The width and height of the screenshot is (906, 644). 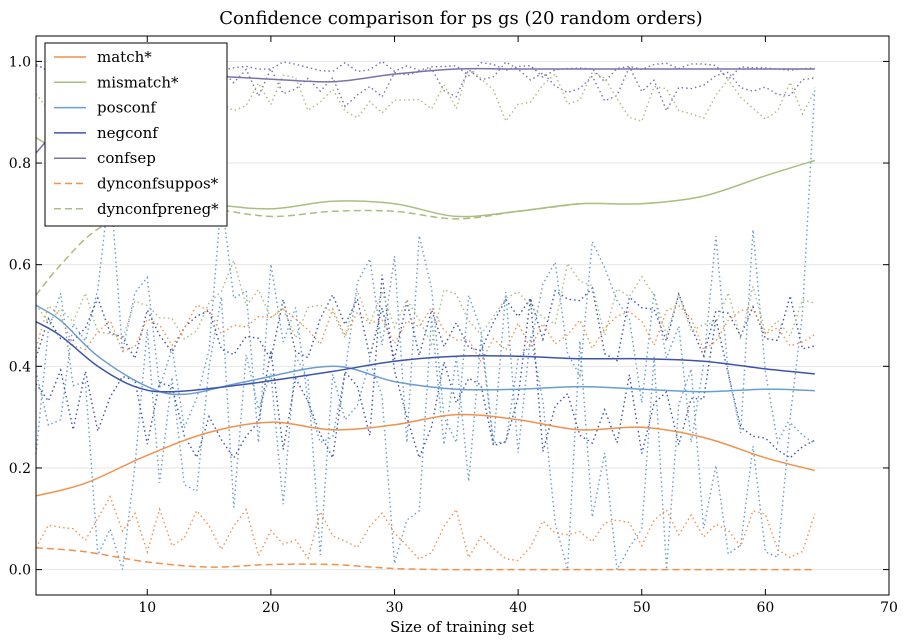 I want to click on legend-label: dynconfpreneg*, so click(x=158, y=209).